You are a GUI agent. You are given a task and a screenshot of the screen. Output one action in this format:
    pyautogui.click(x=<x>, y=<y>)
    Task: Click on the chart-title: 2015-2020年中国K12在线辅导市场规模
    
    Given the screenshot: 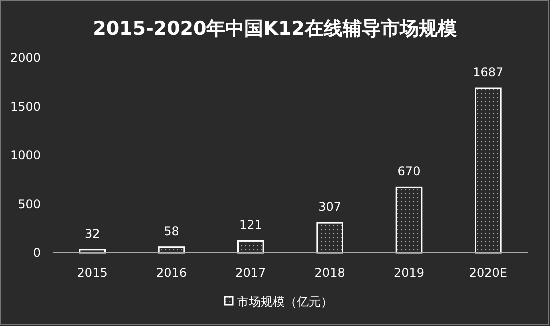 What is the action you would take?
    pyautogui.click(x=275, y=29)
    